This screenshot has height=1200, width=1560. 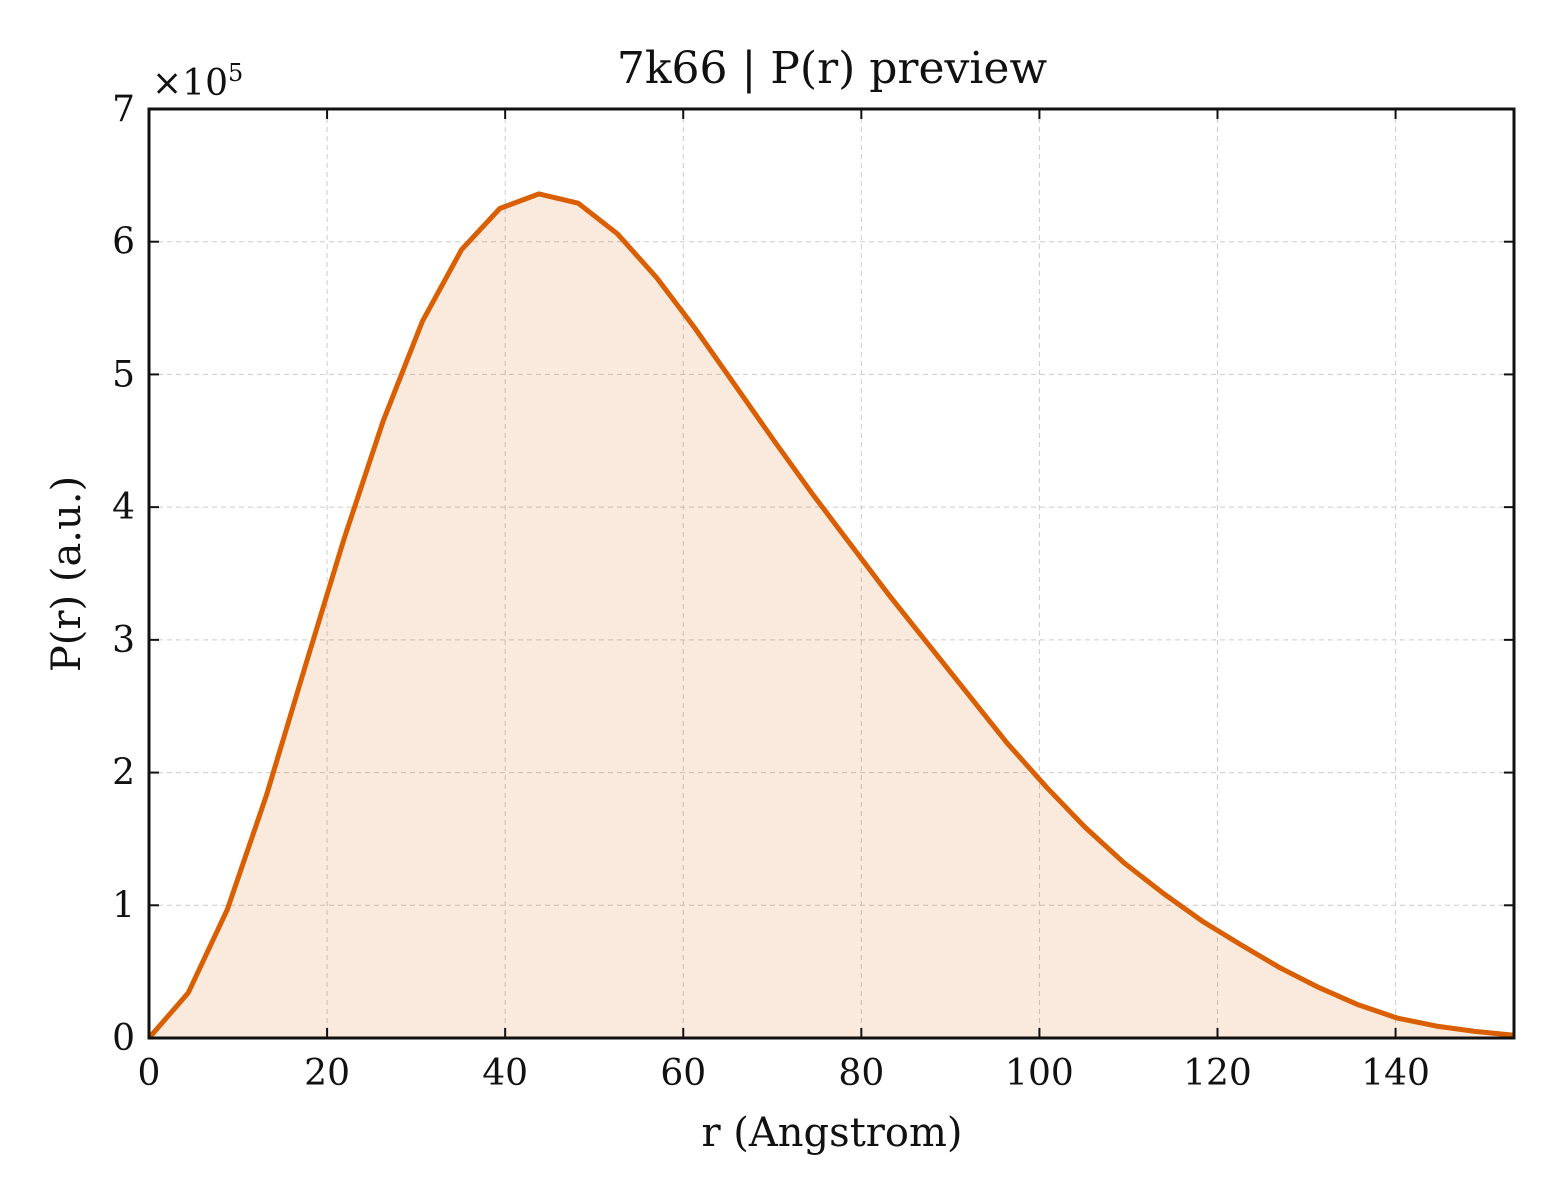 I want to click on y-tick-label: 0, so click(x=123, y=1038).